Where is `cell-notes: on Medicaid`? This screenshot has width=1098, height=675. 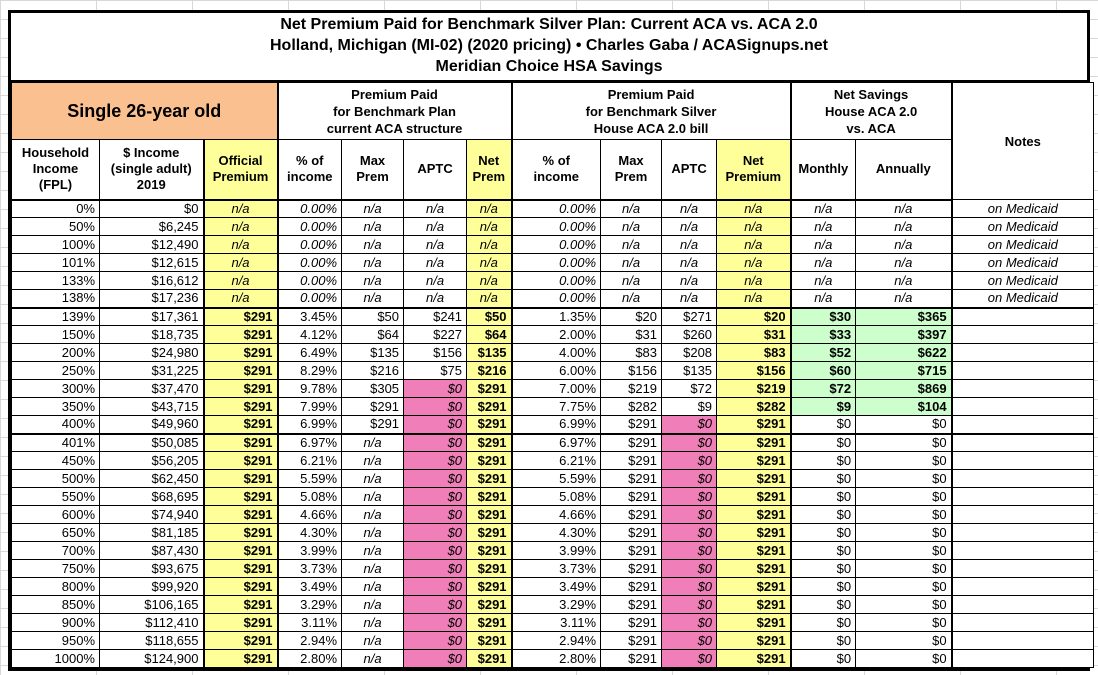
cell-notes: on Medicaid is located at coordinates (1022, 208).